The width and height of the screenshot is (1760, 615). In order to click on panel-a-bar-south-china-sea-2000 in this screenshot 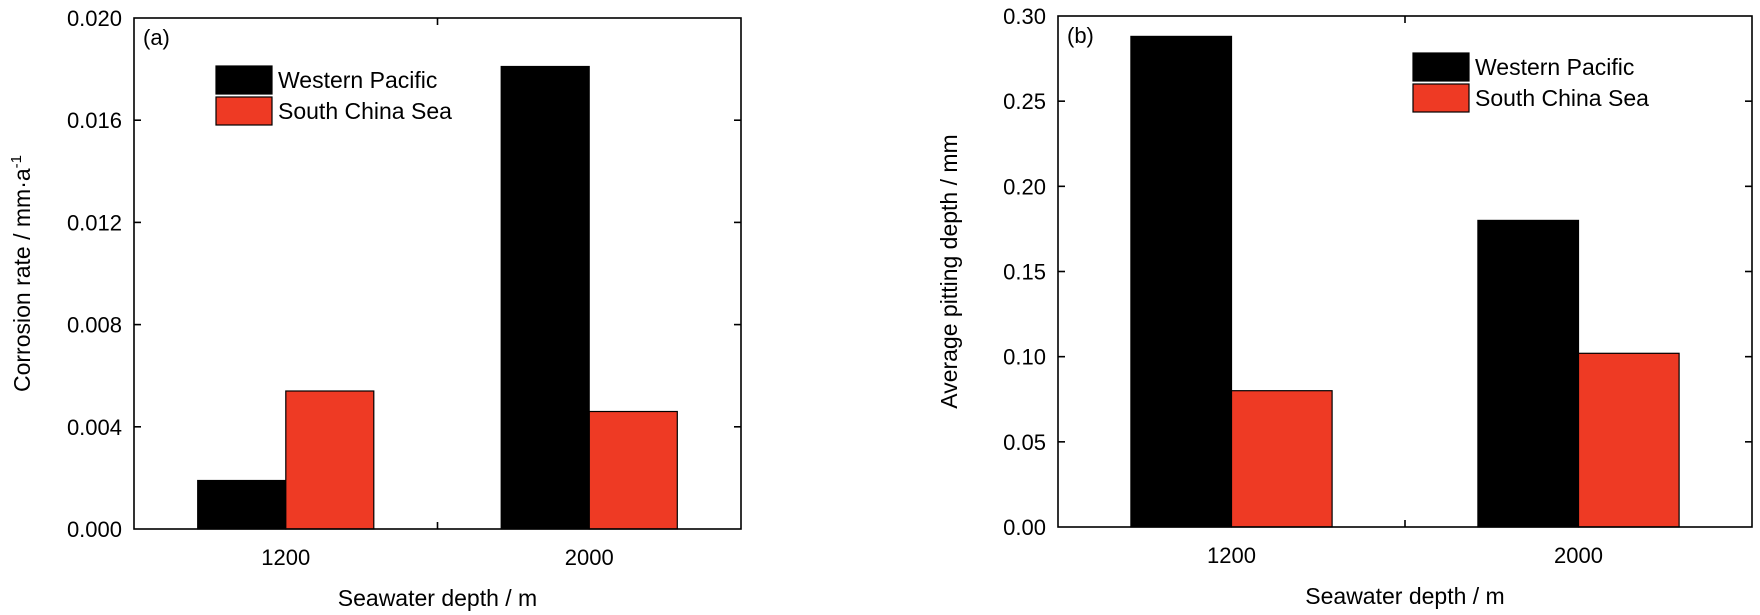, I will do `click(633, 470)`.